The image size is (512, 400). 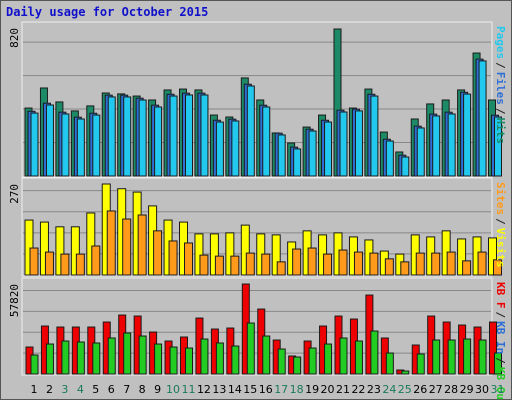 I want to click on legend-item: Sites, so click(x=500, y=198).